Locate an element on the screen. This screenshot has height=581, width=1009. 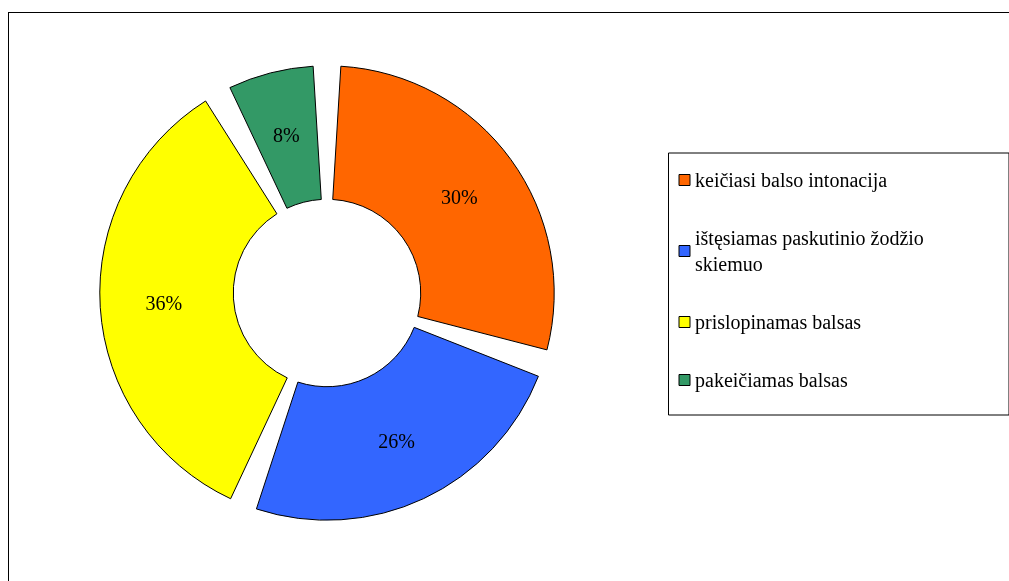
data-label: 36% is located at coordinates (164, 303).